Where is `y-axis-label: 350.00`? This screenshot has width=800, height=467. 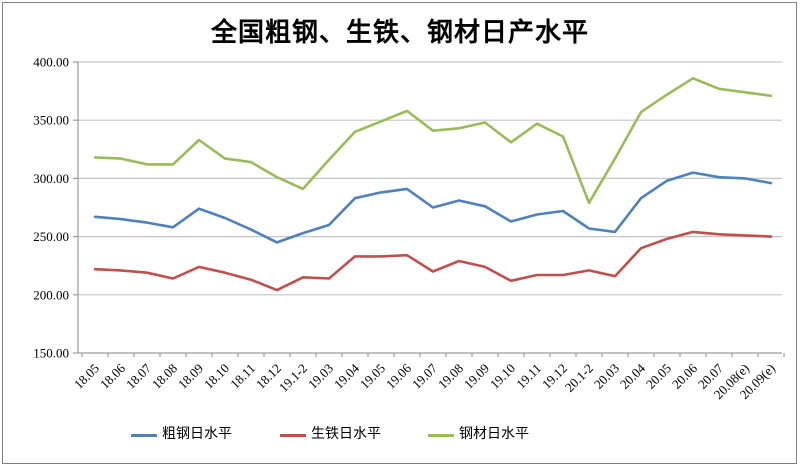
y-axis-label: 350.00 is located at coordinates (51, 120).